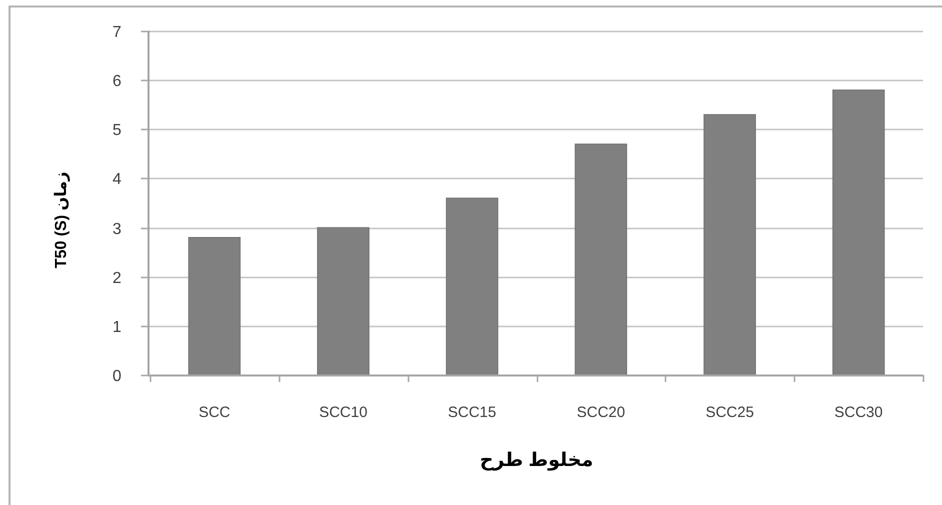 This screenshot has width=942, height=505. Describe the element at coordinates (601, 412) in the screenshot. I see `x-tick-label: SCC20` at that location.